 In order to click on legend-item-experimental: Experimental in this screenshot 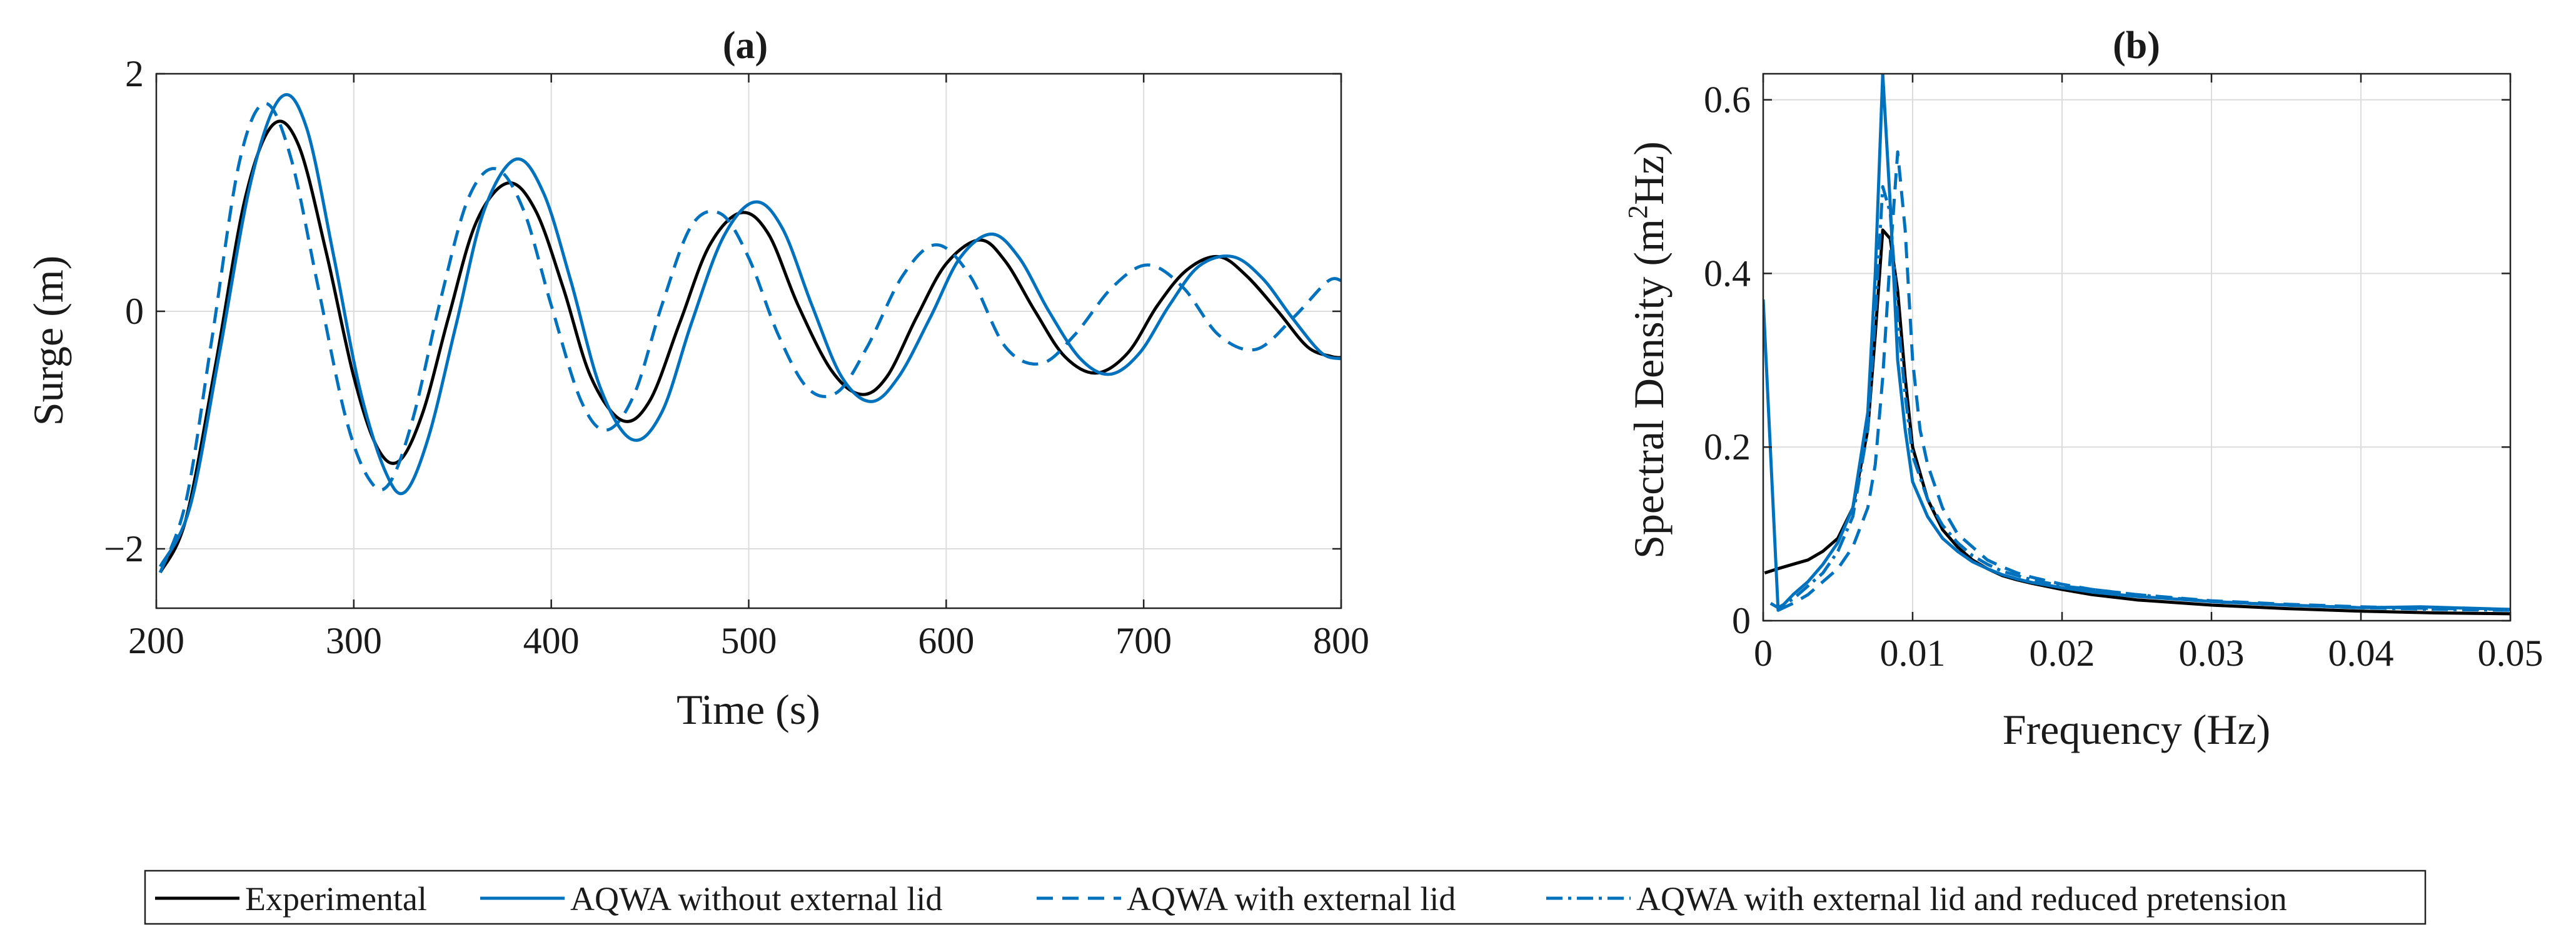, I will do `click(291, 899)`.